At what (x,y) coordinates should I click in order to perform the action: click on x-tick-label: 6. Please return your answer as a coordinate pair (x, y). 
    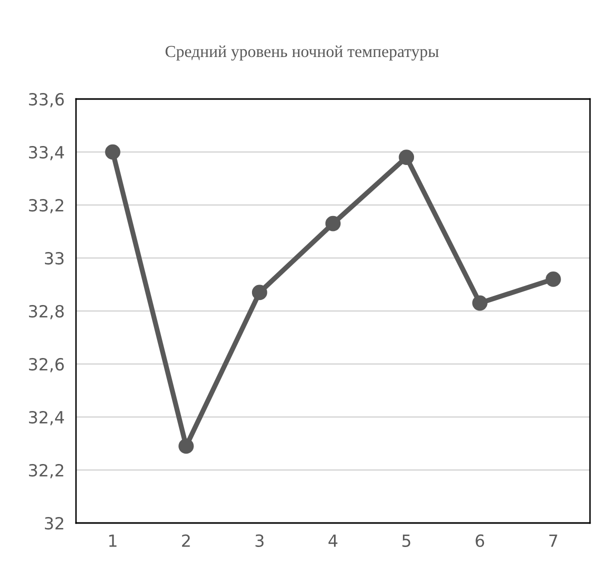
    Looking at the image, I should click on (480, 541).